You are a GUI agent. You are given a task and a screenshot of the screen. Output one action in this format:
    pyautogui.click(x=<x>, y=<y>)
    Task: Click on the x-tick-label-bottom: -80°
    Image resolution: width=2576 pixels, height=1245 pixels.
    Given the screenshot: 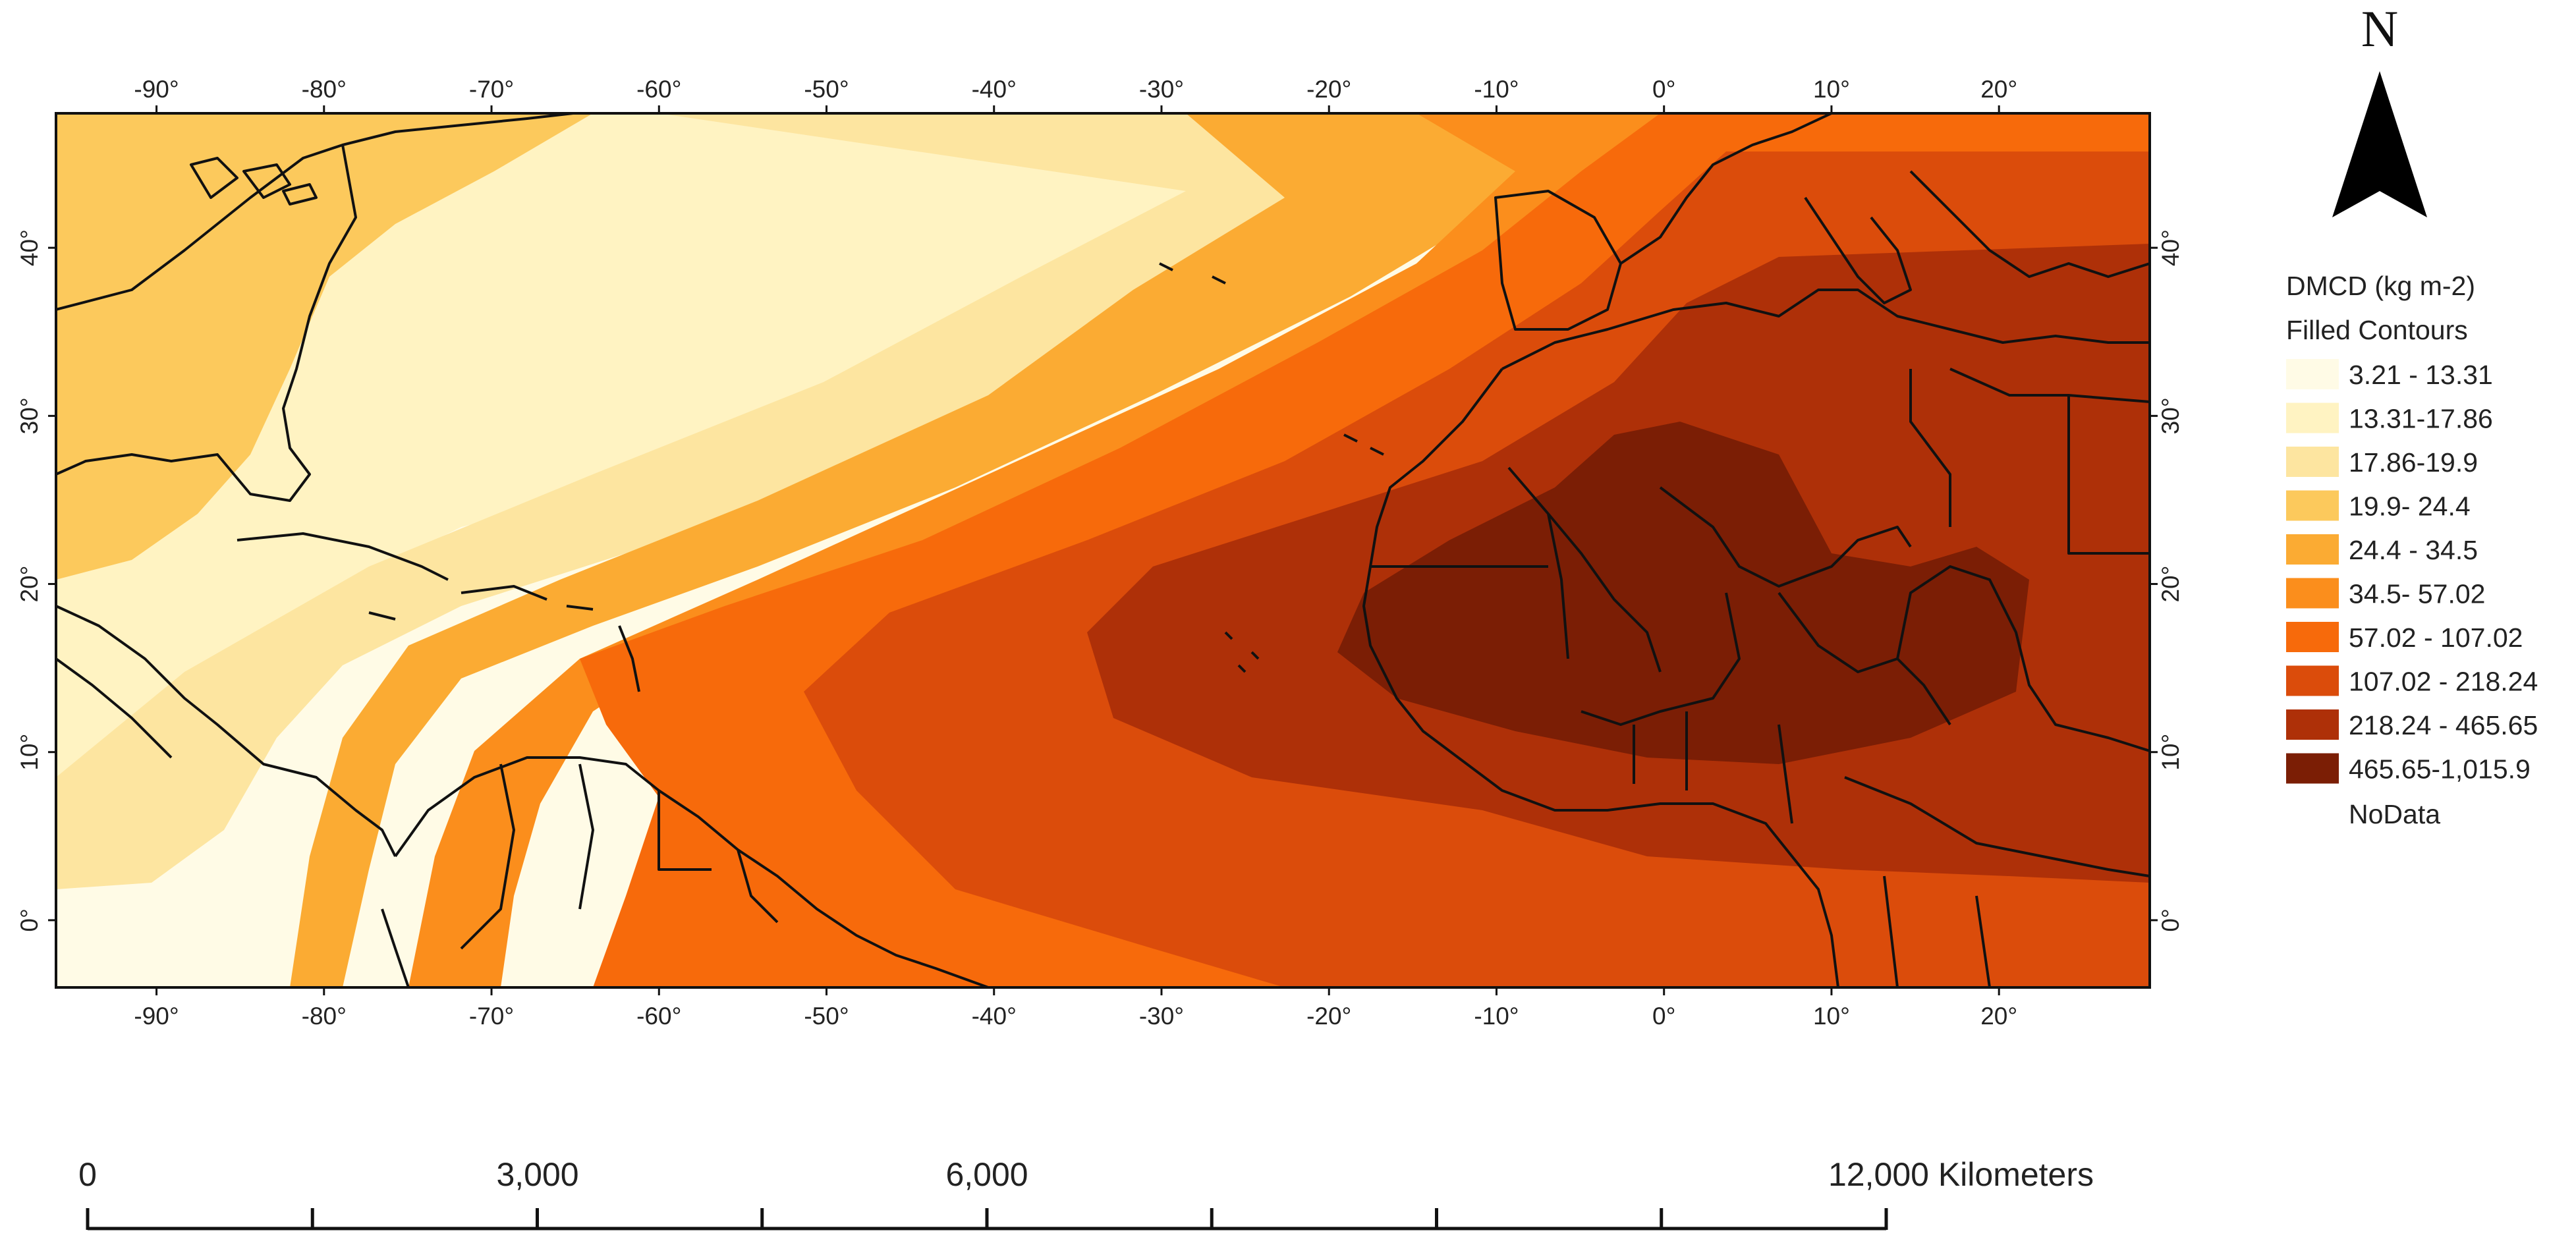 What is the action you would take?
    pyautogui.click(x=324, y=1016)
    